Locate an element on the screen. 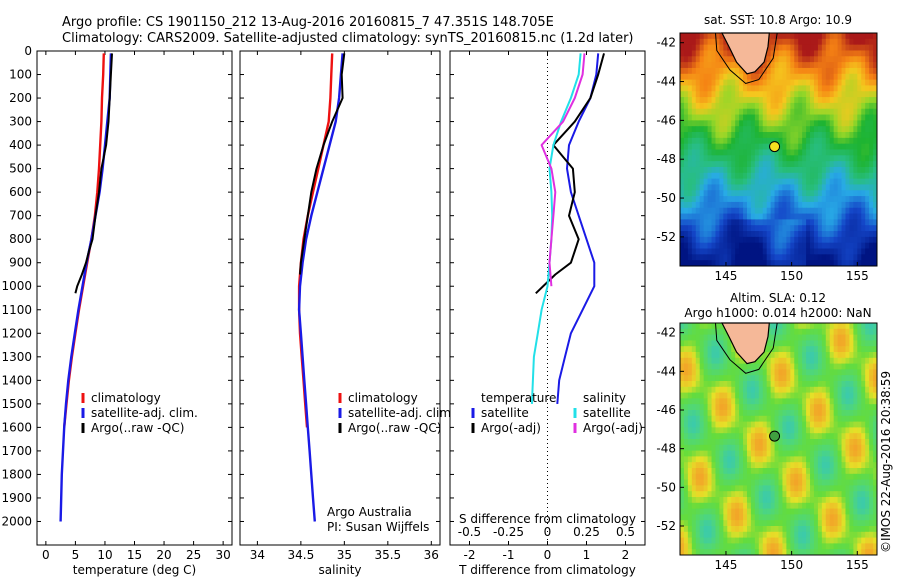  argo-marker is located at coordinates (775, 147).